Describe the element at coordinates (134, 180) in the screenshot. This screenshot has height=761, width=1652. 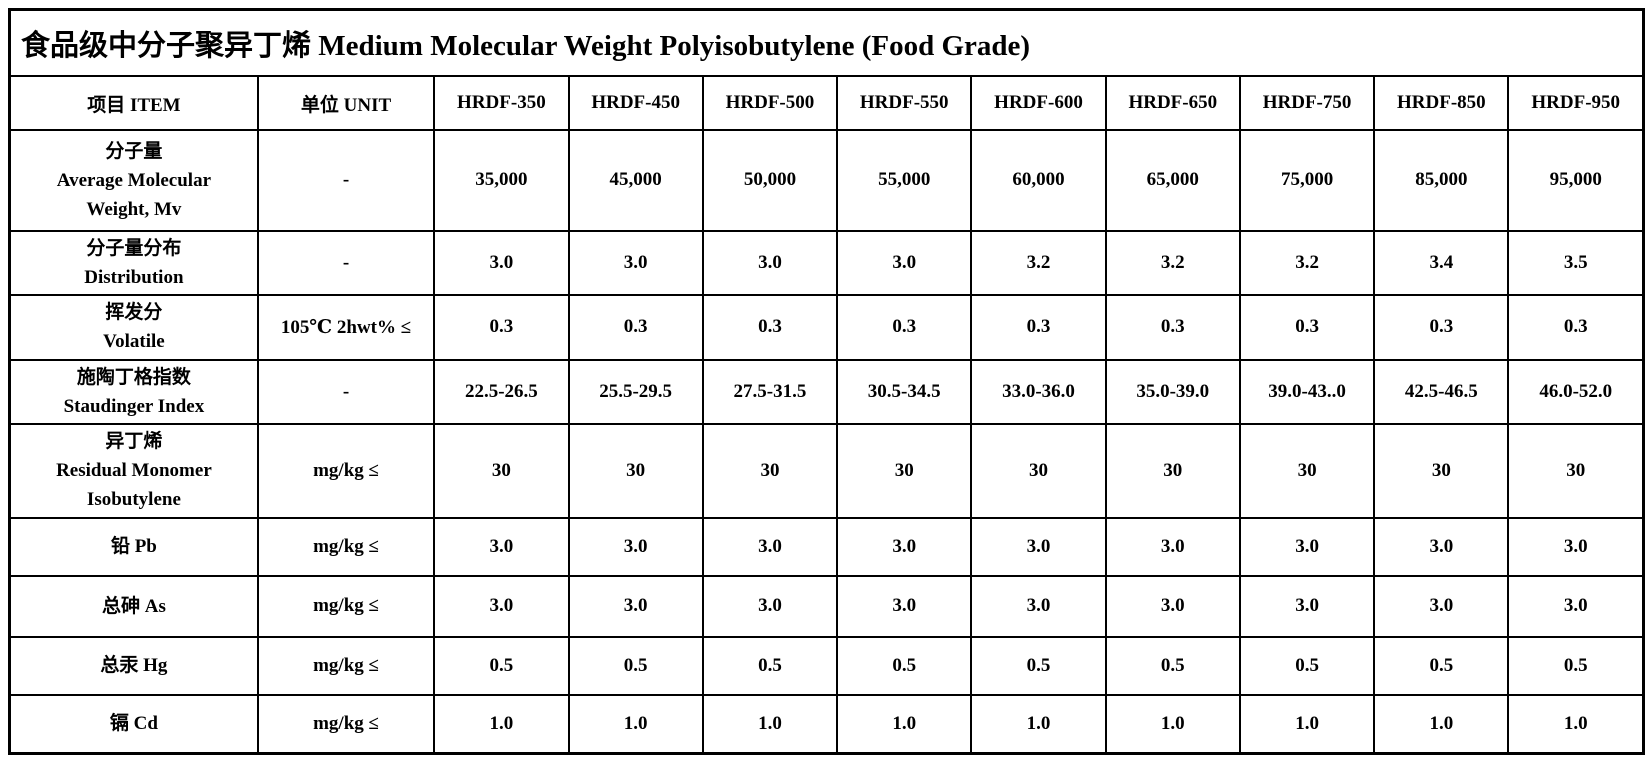
I see `item-line: Average Molecular` at that location.